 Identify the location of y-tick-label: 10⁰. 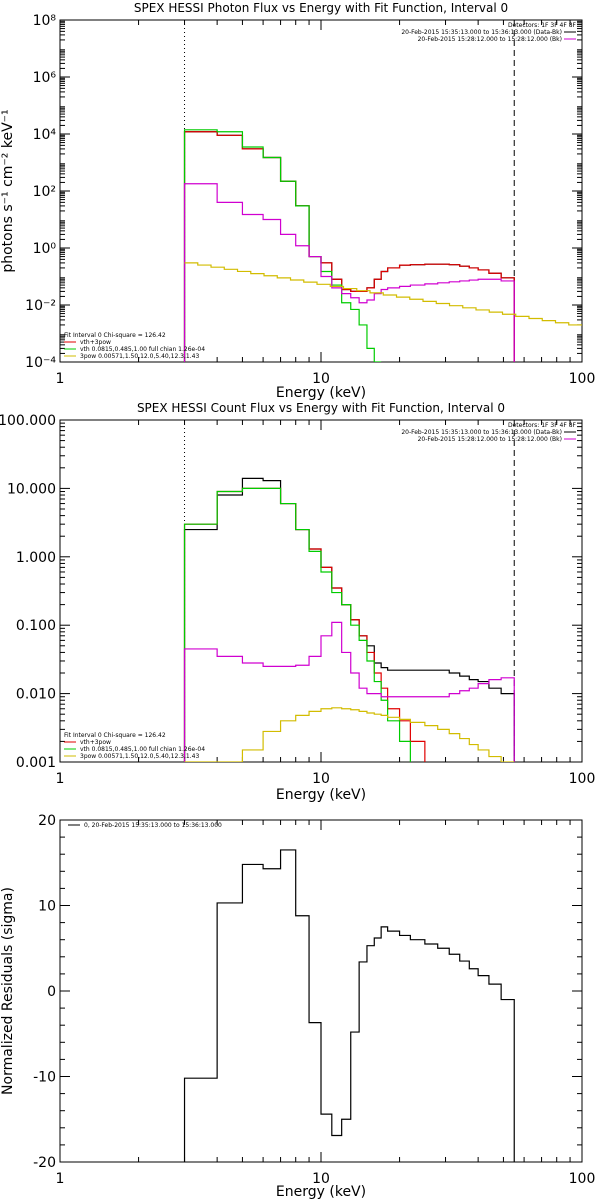
(45, 249).